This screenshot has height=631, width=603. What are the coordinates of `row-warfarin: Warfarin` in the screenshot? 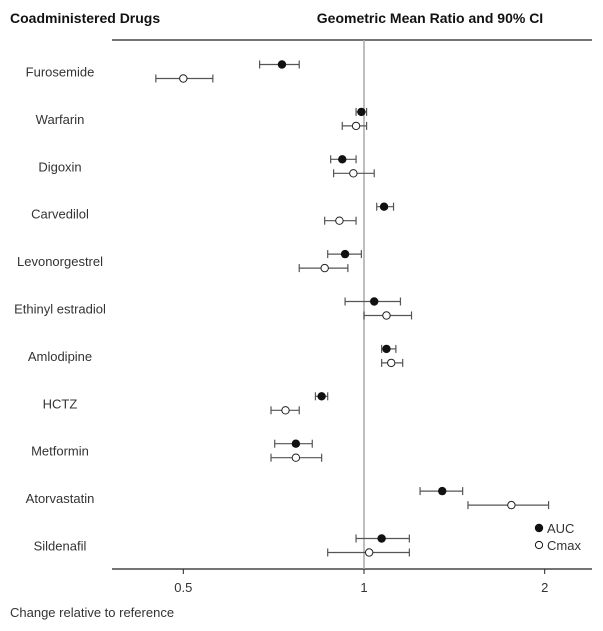 It's located at (202, 119).